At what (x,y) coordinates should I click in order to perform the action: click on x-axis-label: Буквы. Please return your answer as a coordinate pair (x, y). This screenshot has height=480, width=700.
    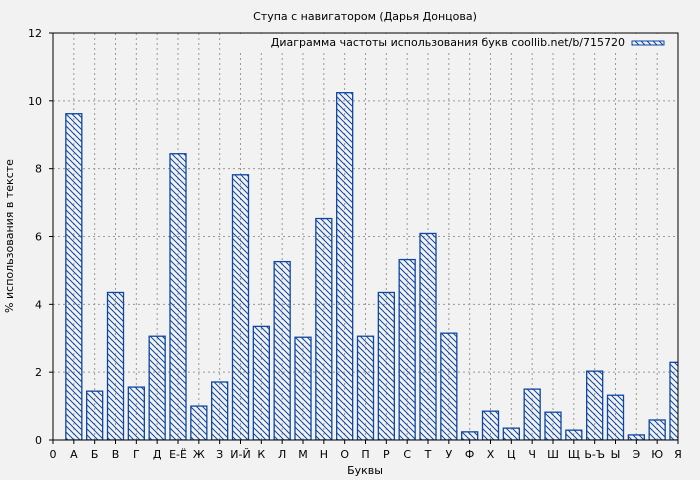
    Looking at the image, I should click on (365, 470).